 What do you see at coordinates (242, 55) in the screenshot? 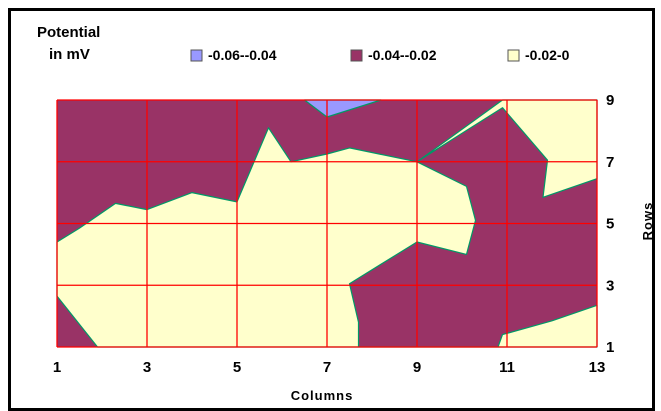
I see `legend-label-low: -0.06--0.04` at bounding box center [242, 55].